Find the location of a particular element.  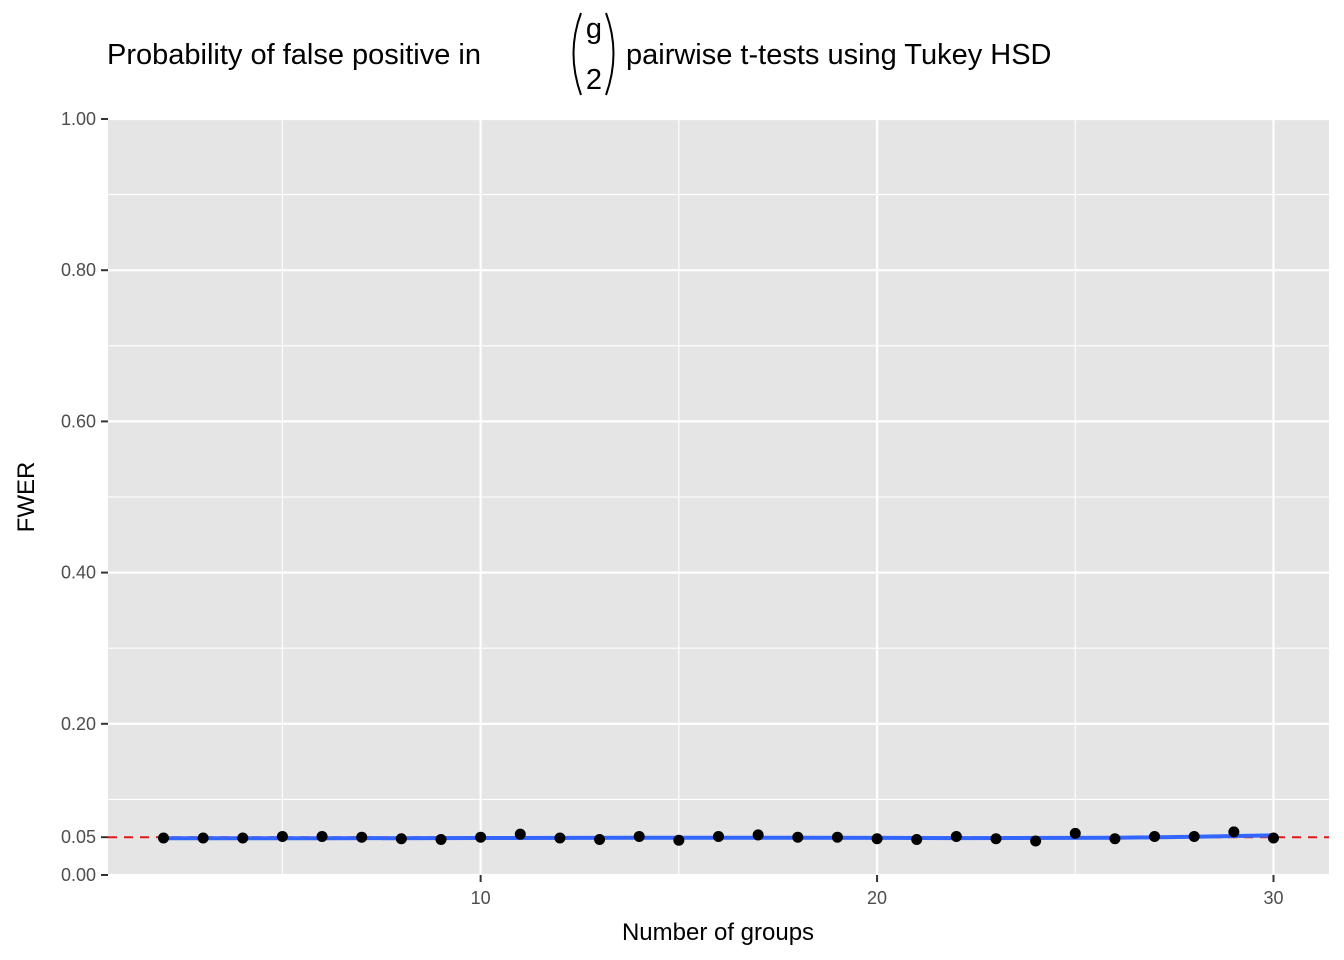

y-axis-title: FWER is located at coordinates (26, 497).